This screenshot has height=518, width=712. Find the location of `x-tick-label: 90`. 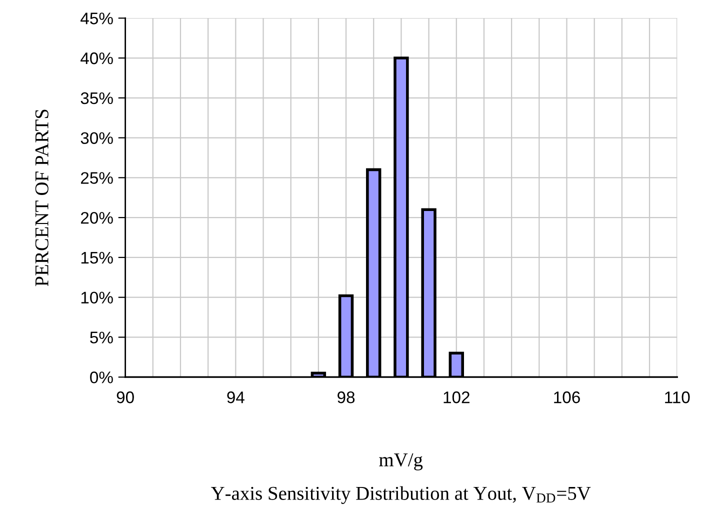

x-tick-label: 90 is located at coordinates (125, 397).